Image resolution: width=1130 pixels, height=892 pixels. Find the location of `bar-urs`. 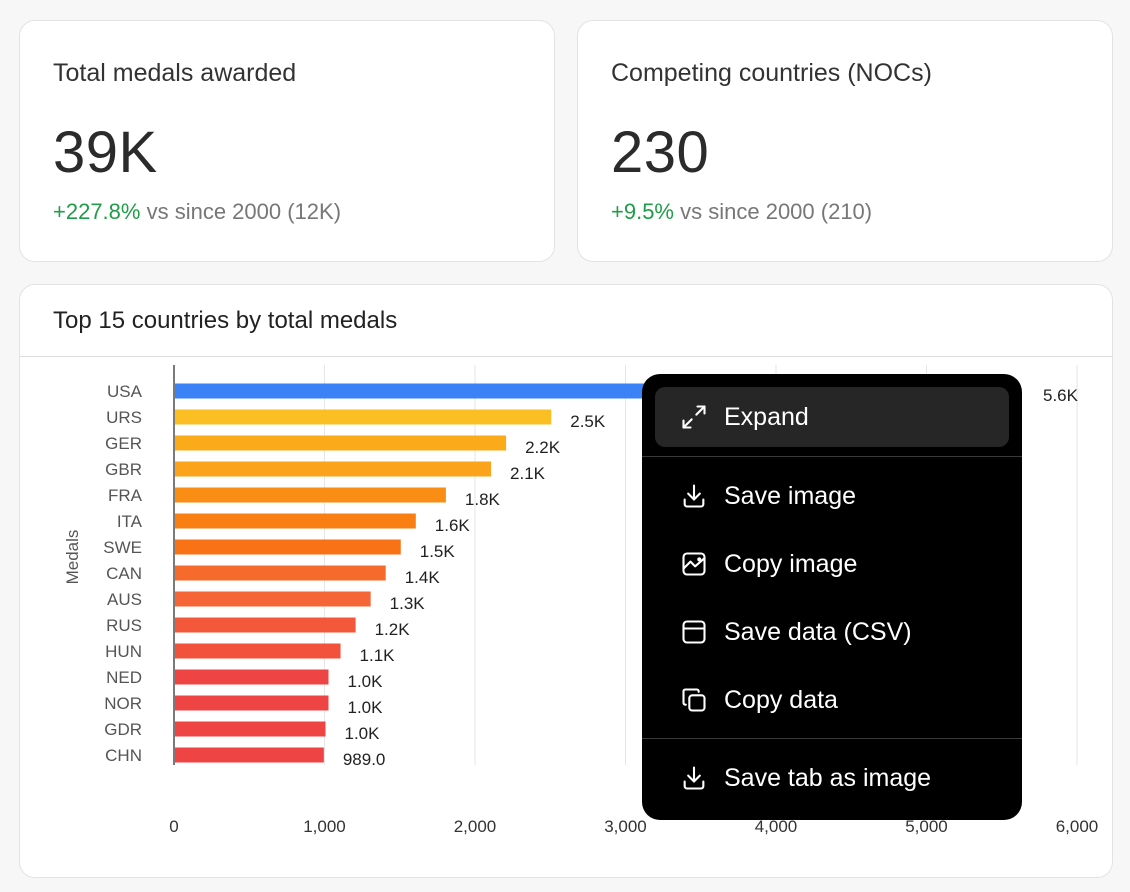

bar-urs is located at coordinates (363, 417).